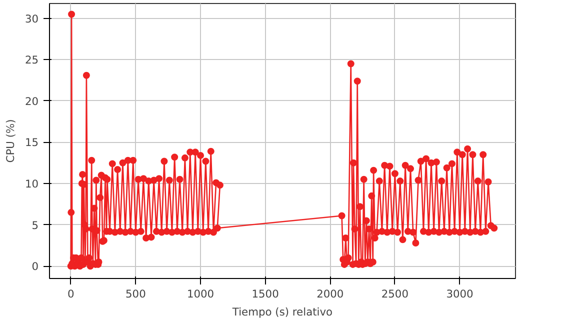 This screenshot has height=321, width=577. Describe the element at coordinates (395, 294) in the screenshot. I see `x-tick-label: 2500` at that location.